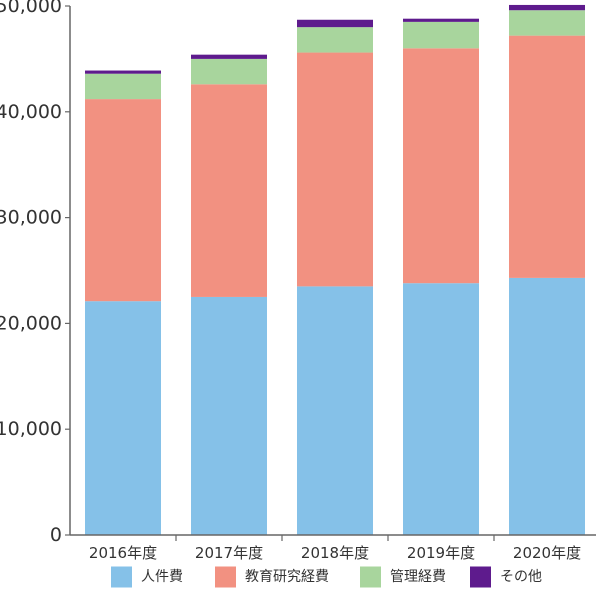 The width and height of the screenshot is (600, 593). What do you see at coordinates (31, 112) in the screenshot?
I see `y-tick-label: 40,000` at bounding box center [31, 112].